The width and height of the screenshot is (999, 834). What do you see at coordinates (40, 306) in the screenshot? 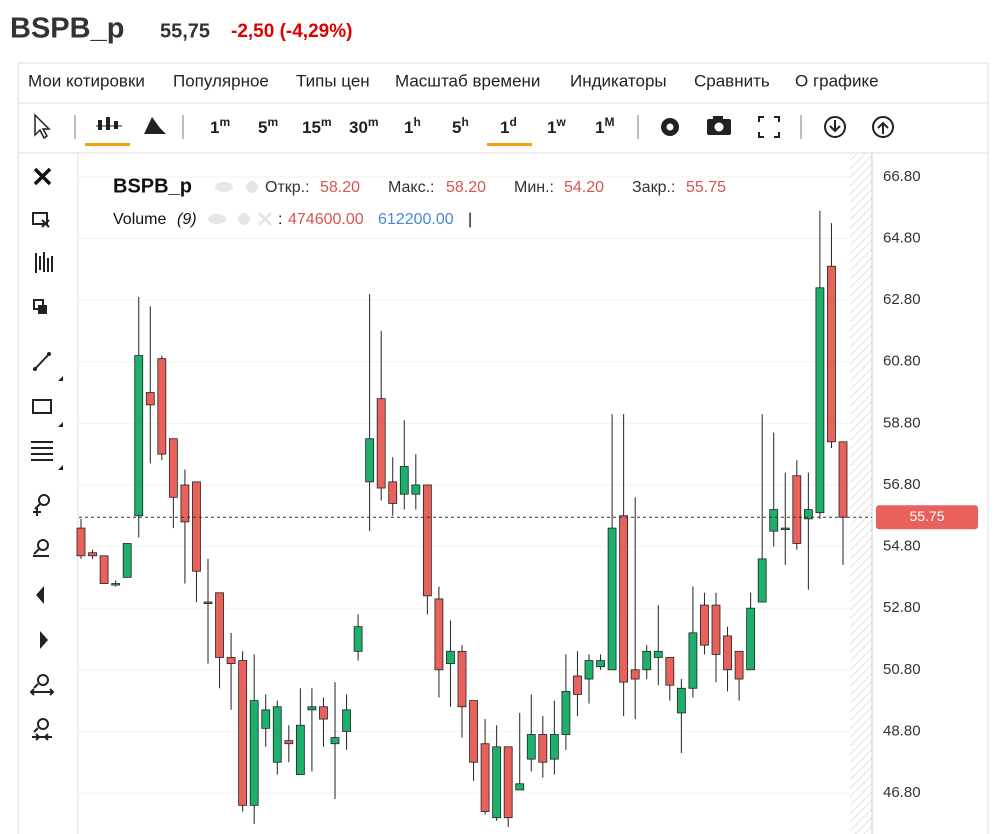
I see `layers-icon` at bounding box center [40, 306].